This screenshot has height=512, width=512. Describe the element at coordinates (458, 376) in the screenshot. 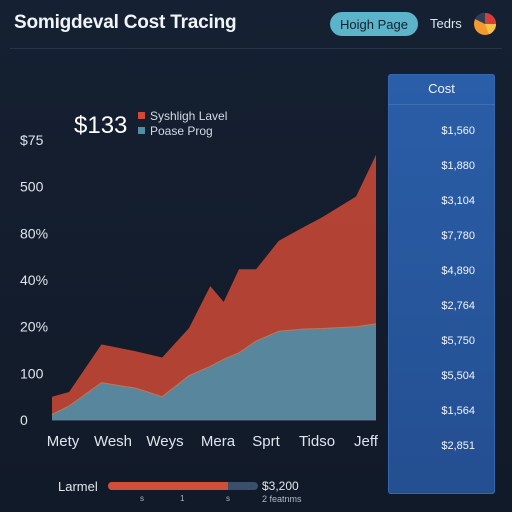

I see `cost-item: $5,504` at that location.